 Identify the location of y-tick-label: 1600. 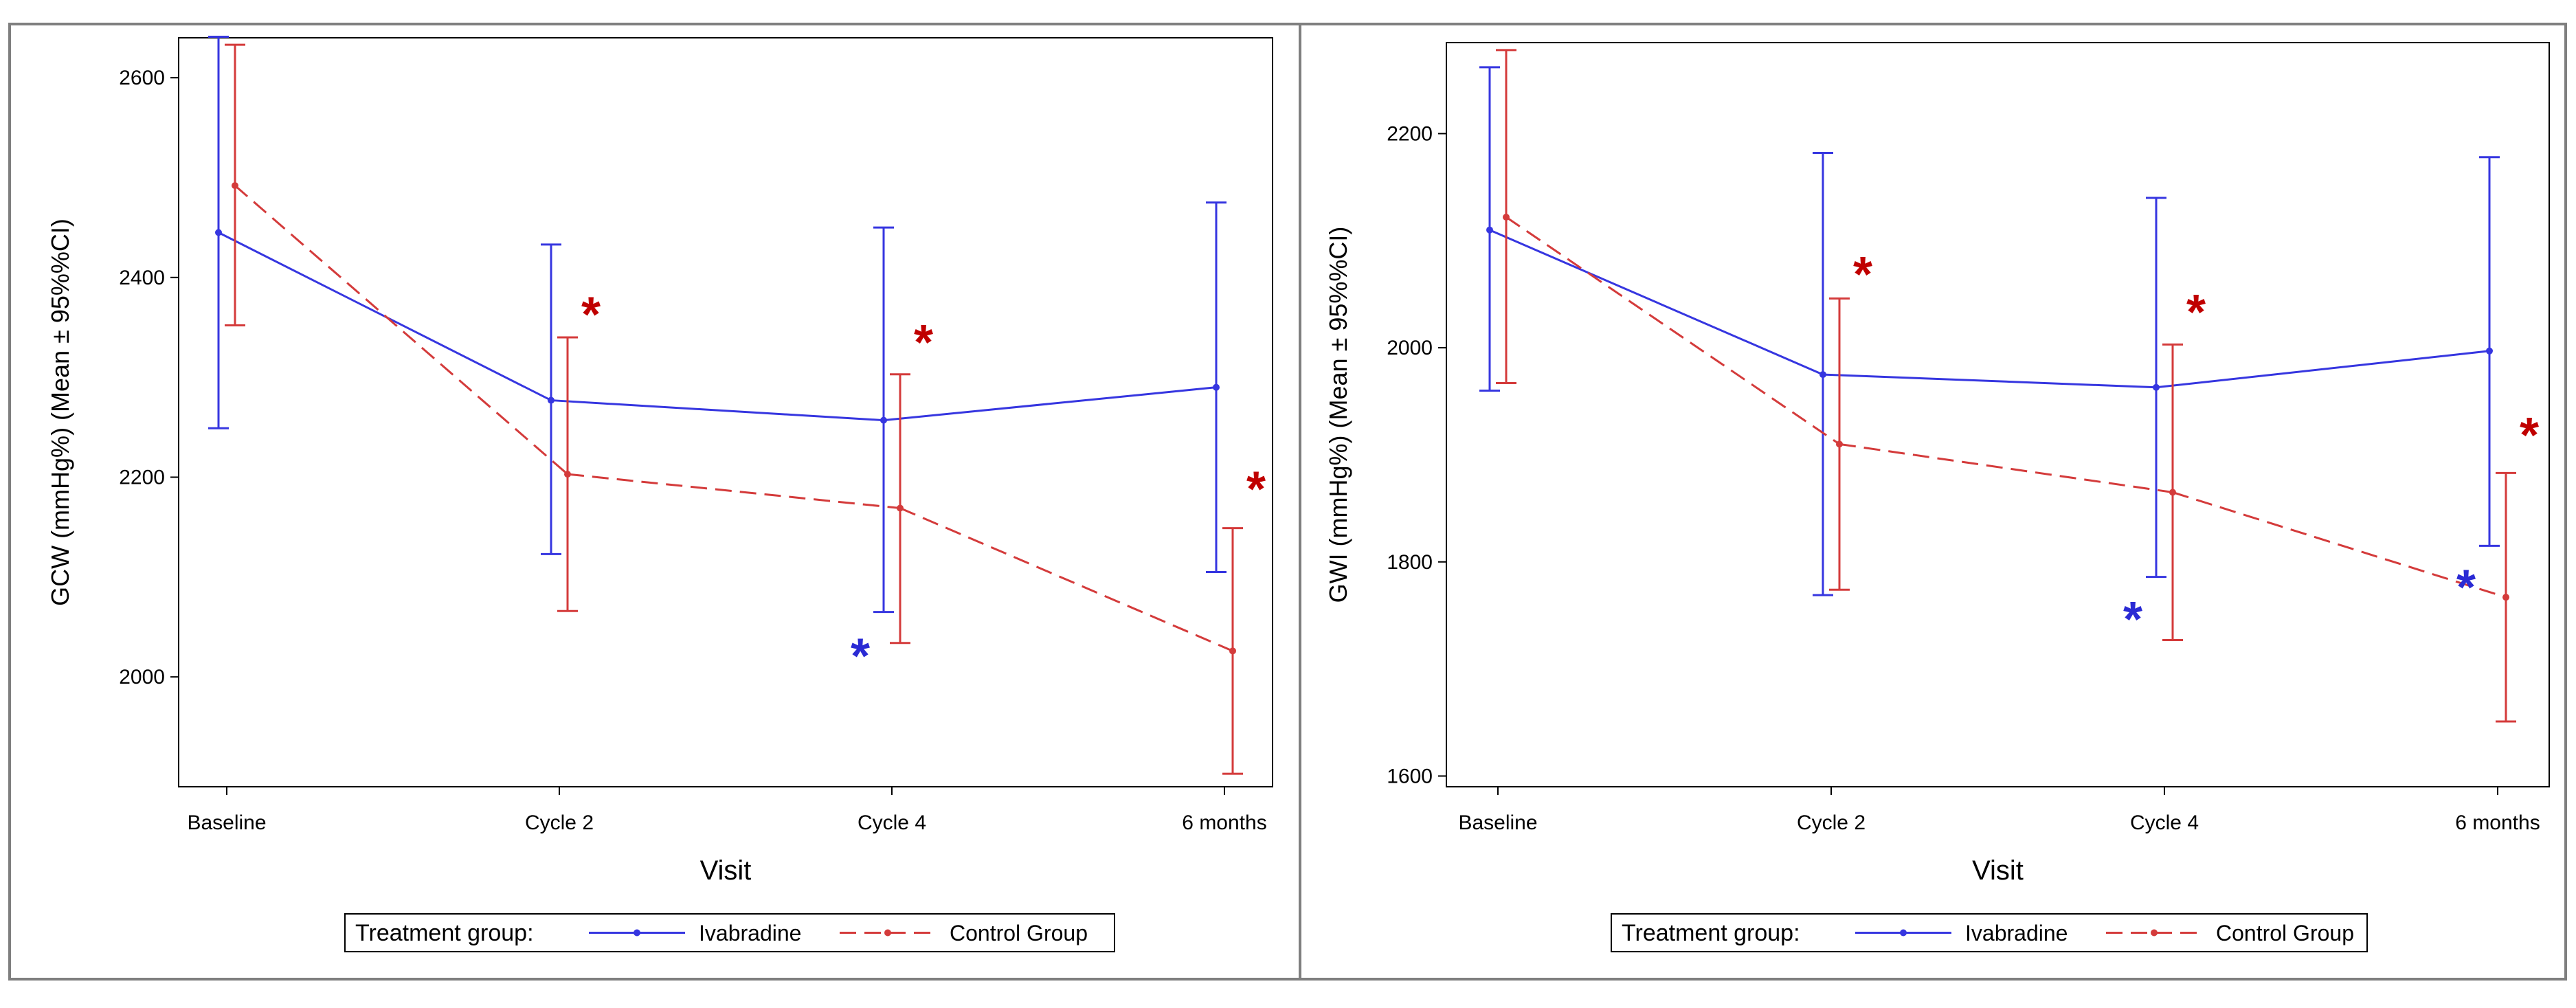
(1410, 776).